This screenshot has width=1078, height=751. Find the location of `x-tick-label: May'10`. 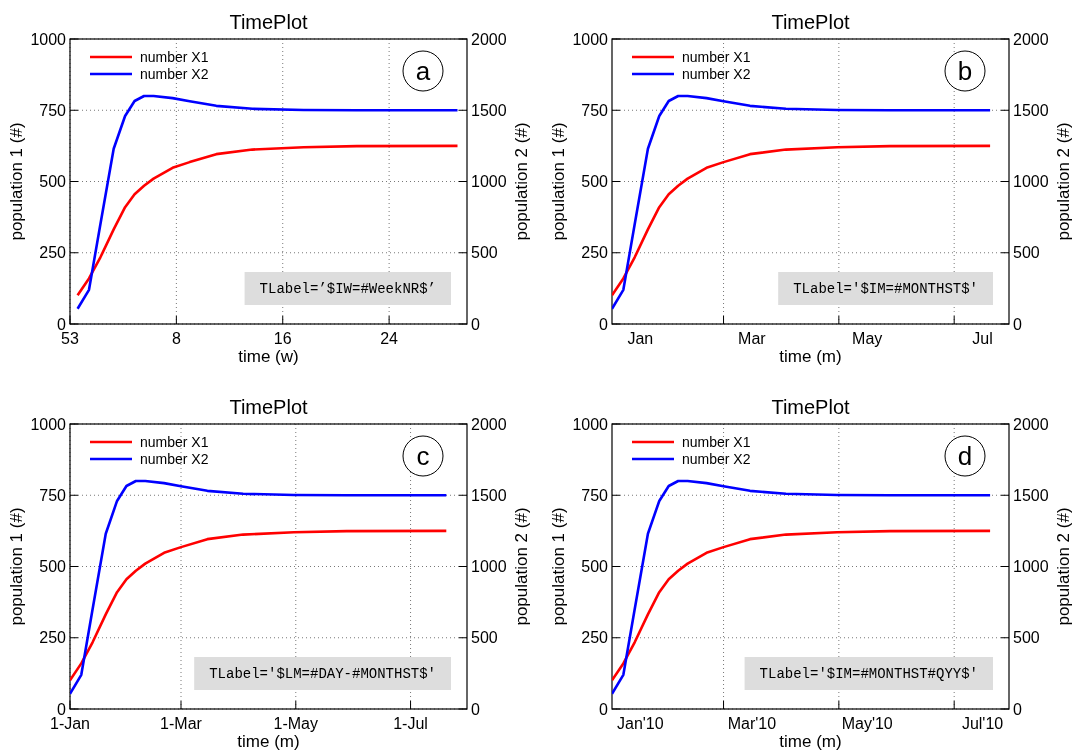

x-tick-label: May'10 is located at coordinates (867, 723).